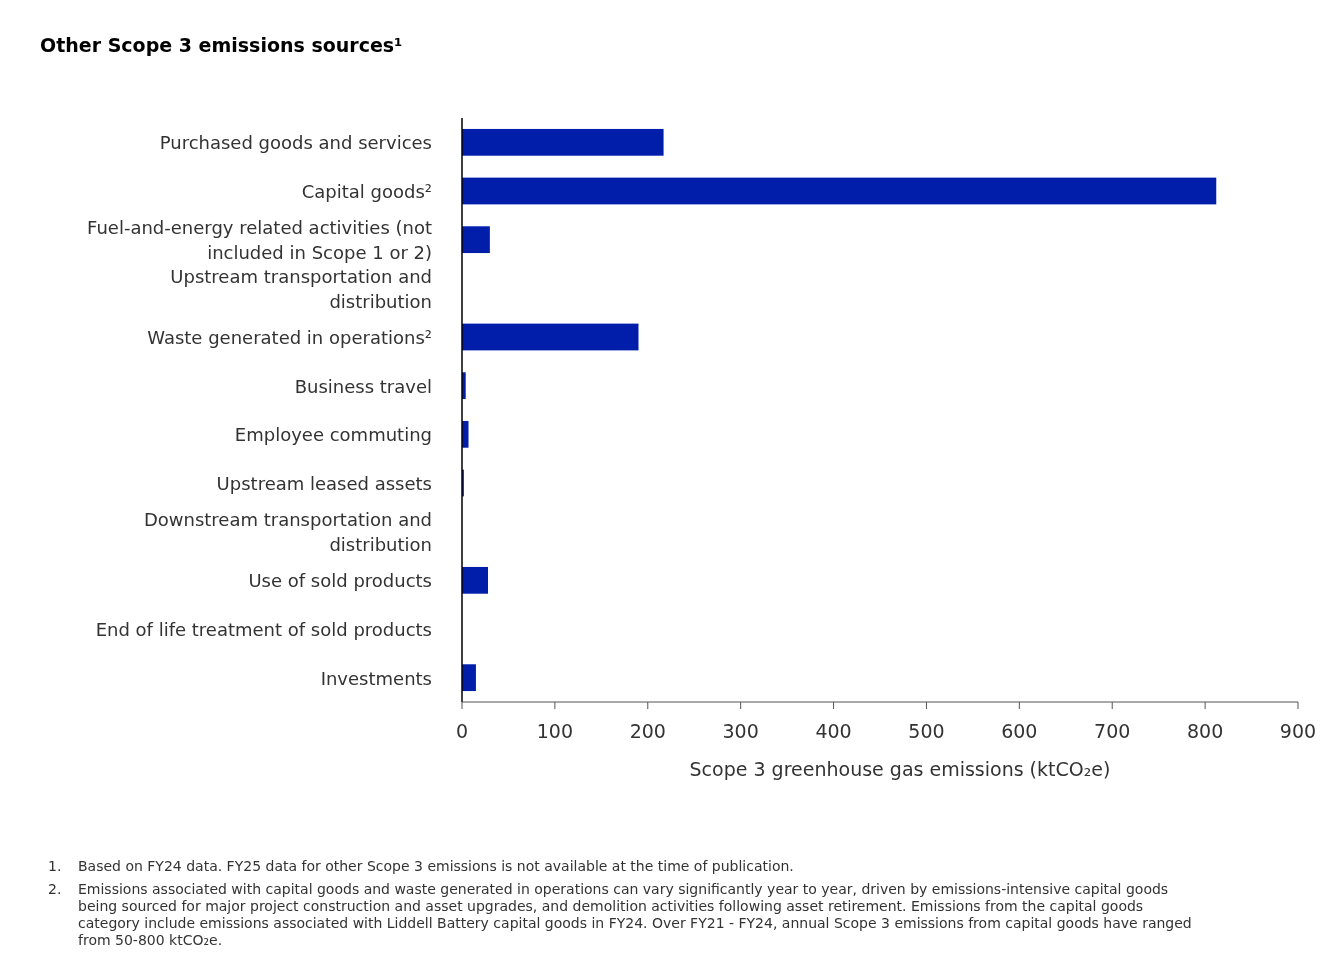 The width and height of the screenshot is (1342, 970). What do you see at coordinates (324, 483) in the screenshot?
I see `y-tick-label: Upstream leased assets` at bounding box center [324, 483].